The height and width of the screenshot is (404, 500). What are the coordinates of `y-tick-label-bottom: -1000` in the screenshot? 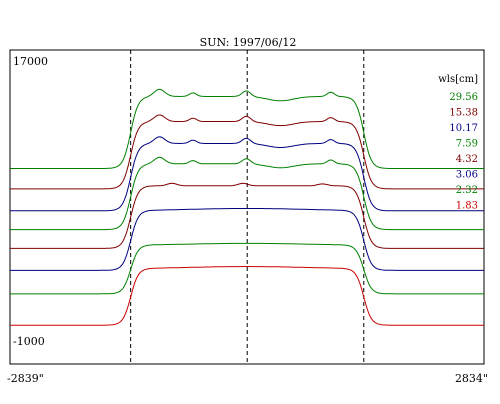 It's located at (29, 341).